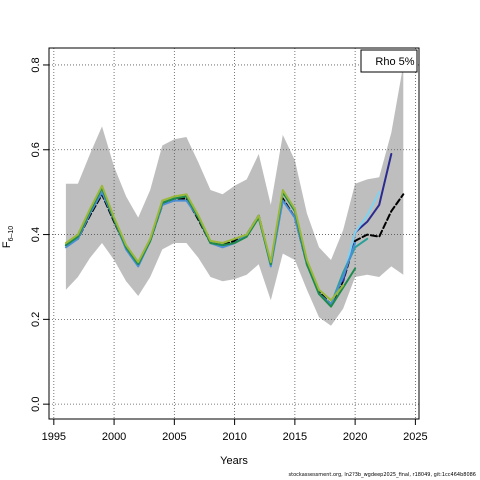 Image resolution: width=480 pixels, height=480 pixels. Describe the element at coordinates (234, 437) in the screenshot. I see `x-tick-label: 2010` at that location.